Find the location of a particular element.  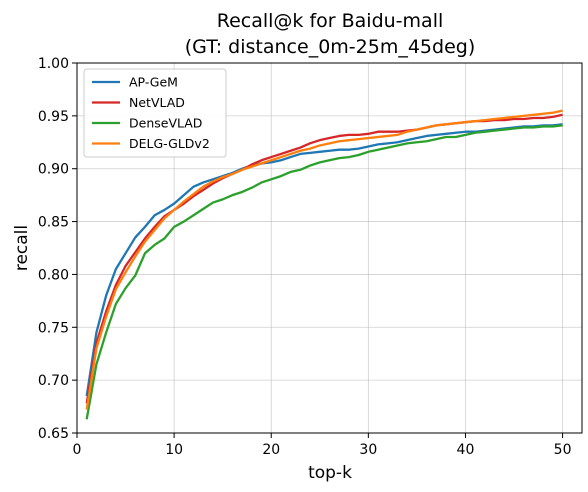

x-tick-label-5: 50 is located at coordinates (563, 450).